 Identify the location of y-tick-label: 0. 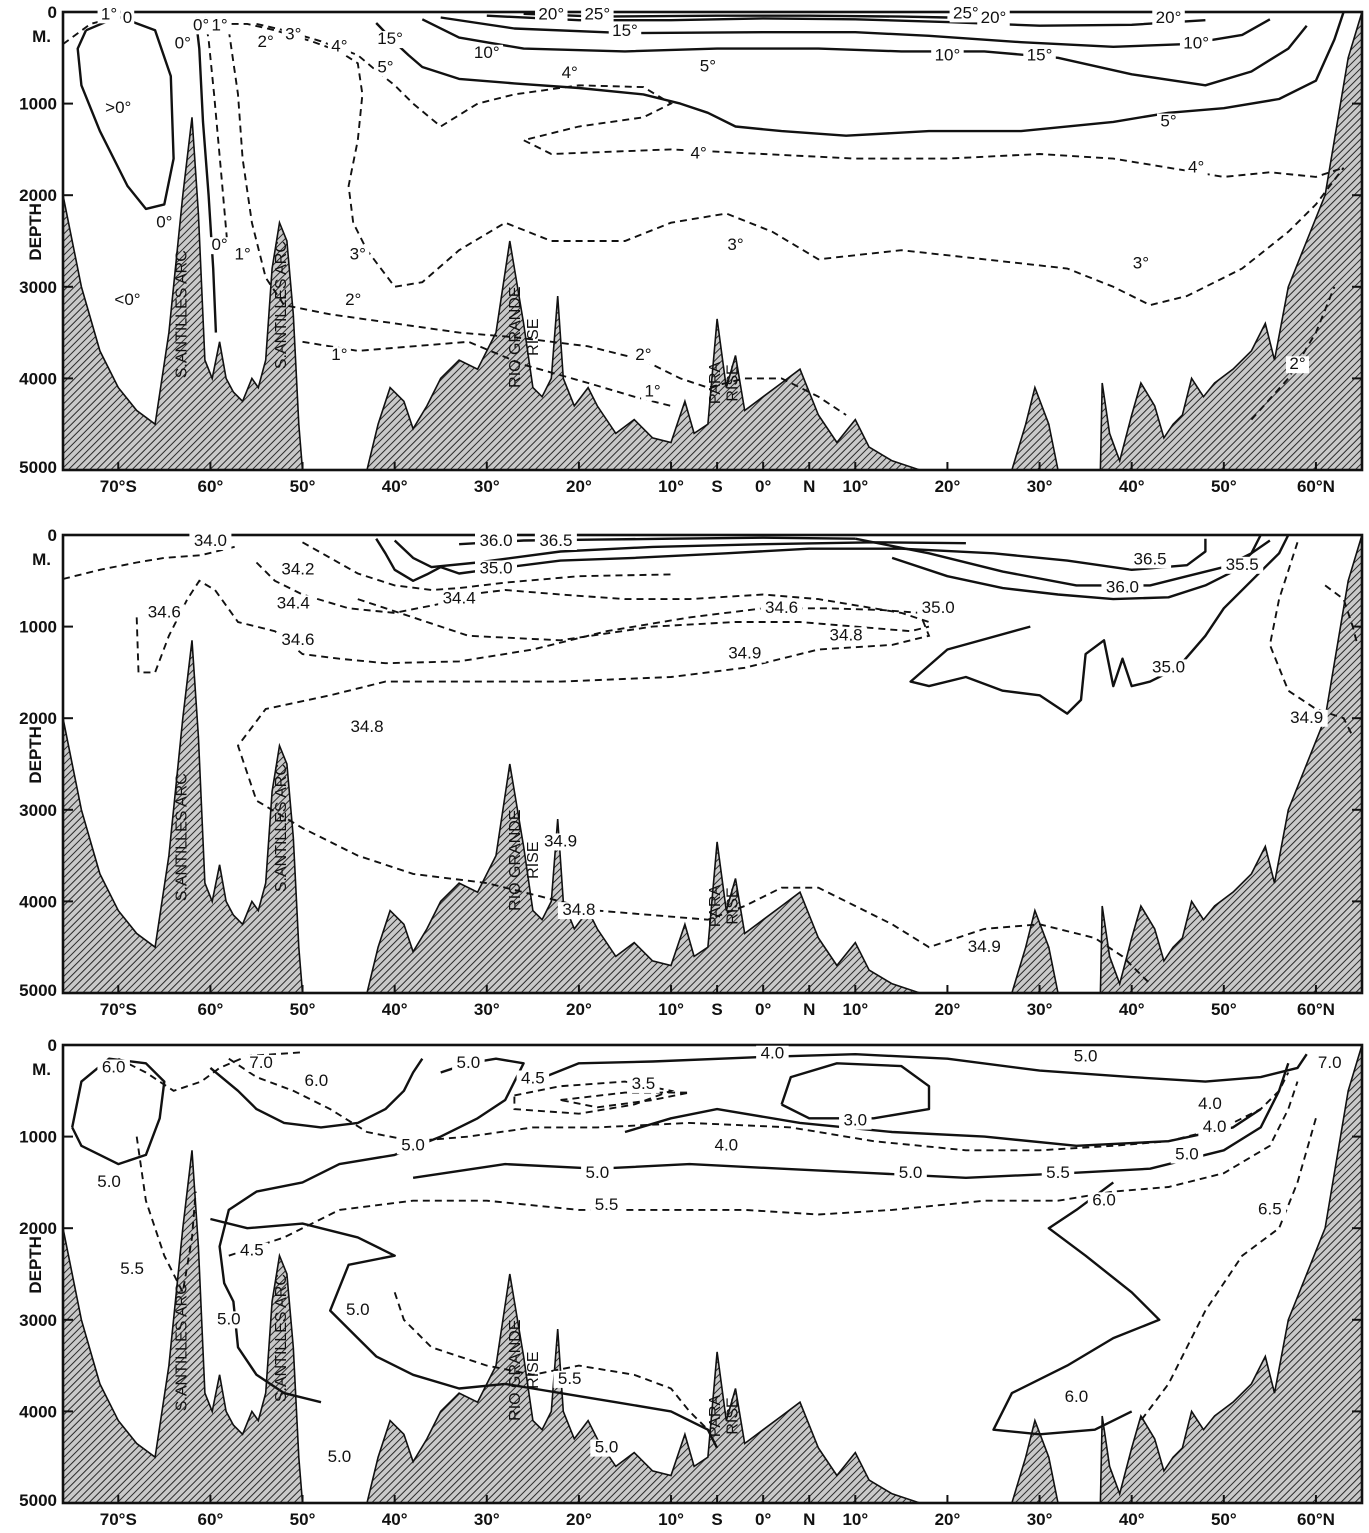
(52, 535).